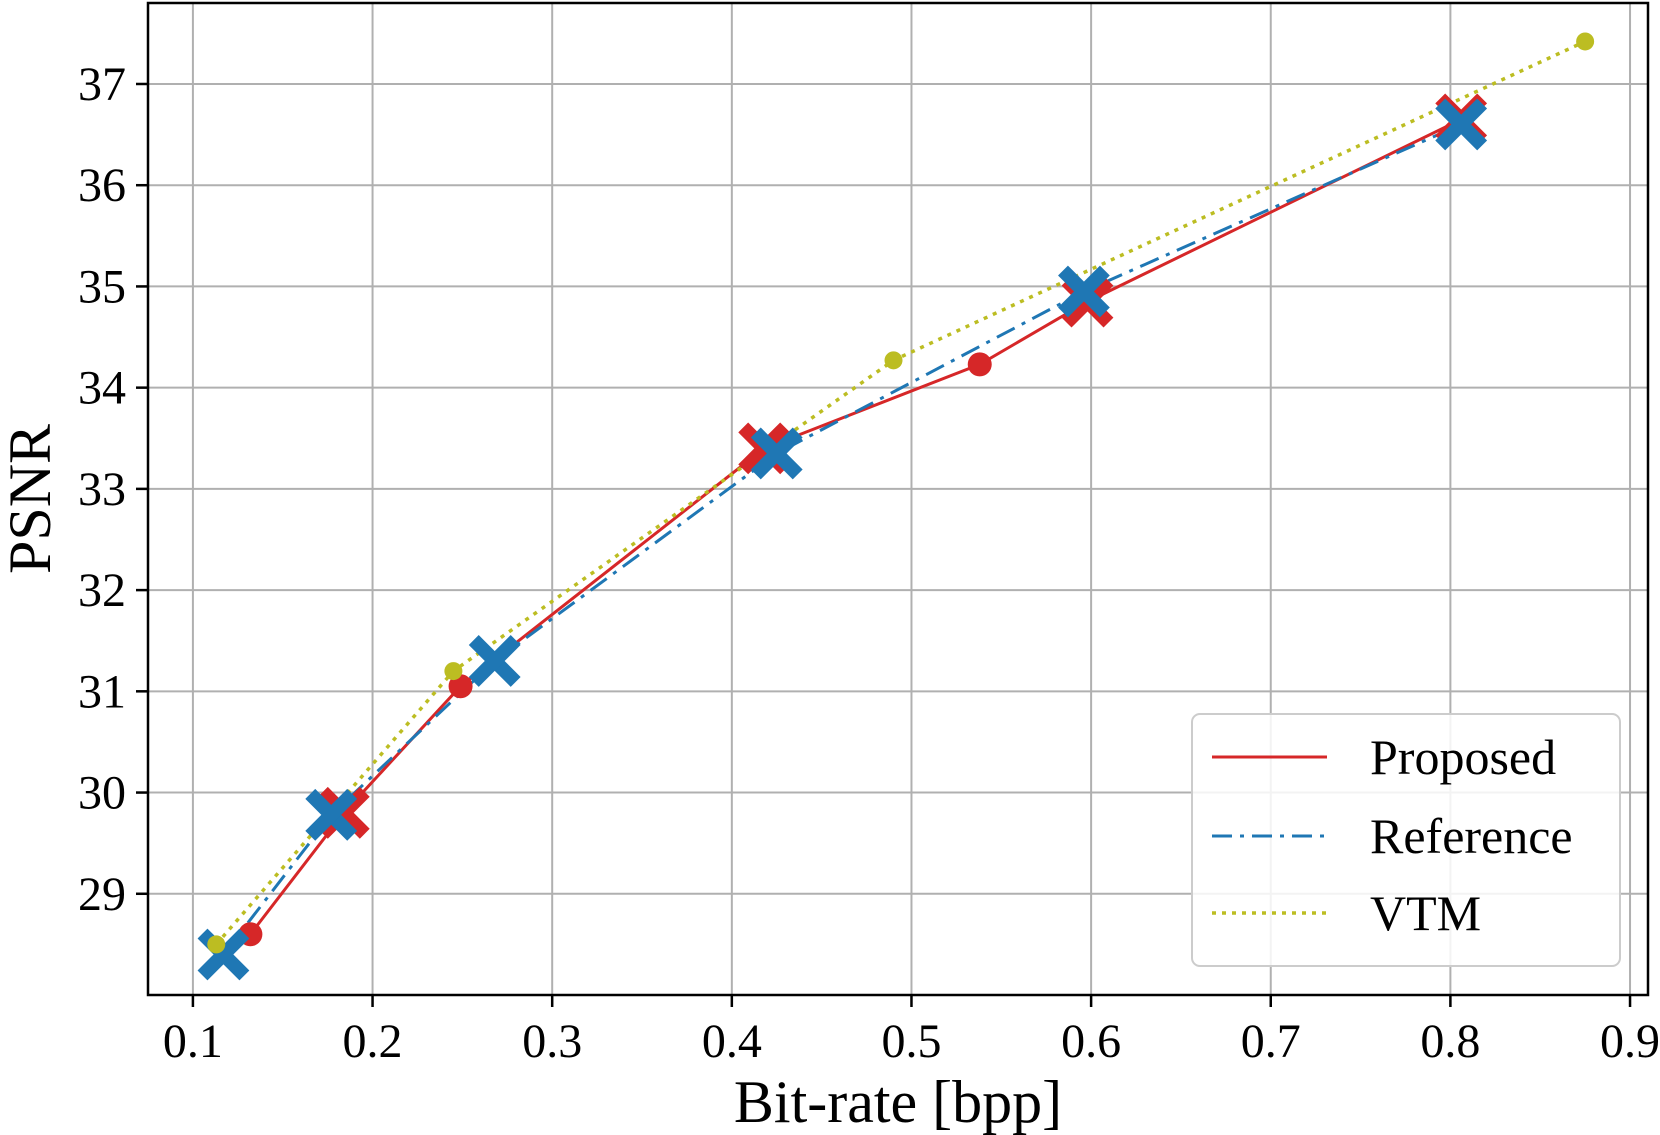 Image resolution: width=1660 pixels, height=1135 pixels. Describe the element at coordinates (102, 590) in the screenshot. I see `y-tick-label: 32` at that location.